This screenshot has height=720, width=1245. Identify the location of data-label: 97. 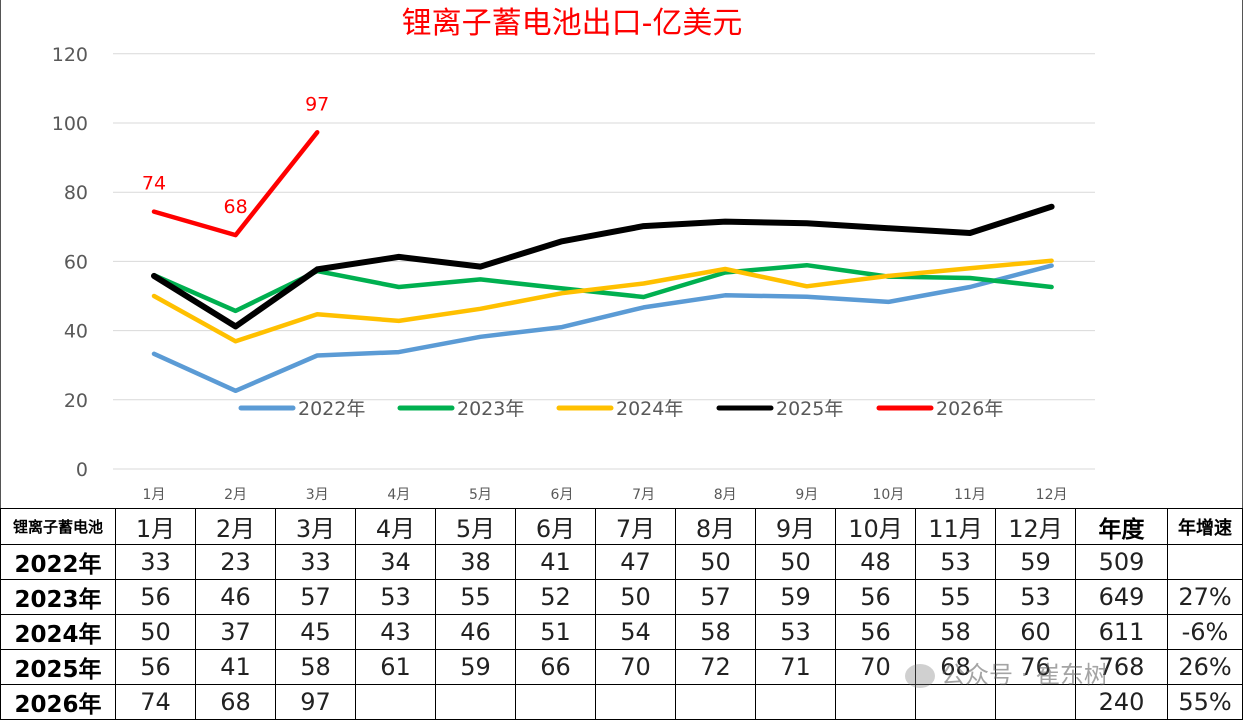
(317, 104).